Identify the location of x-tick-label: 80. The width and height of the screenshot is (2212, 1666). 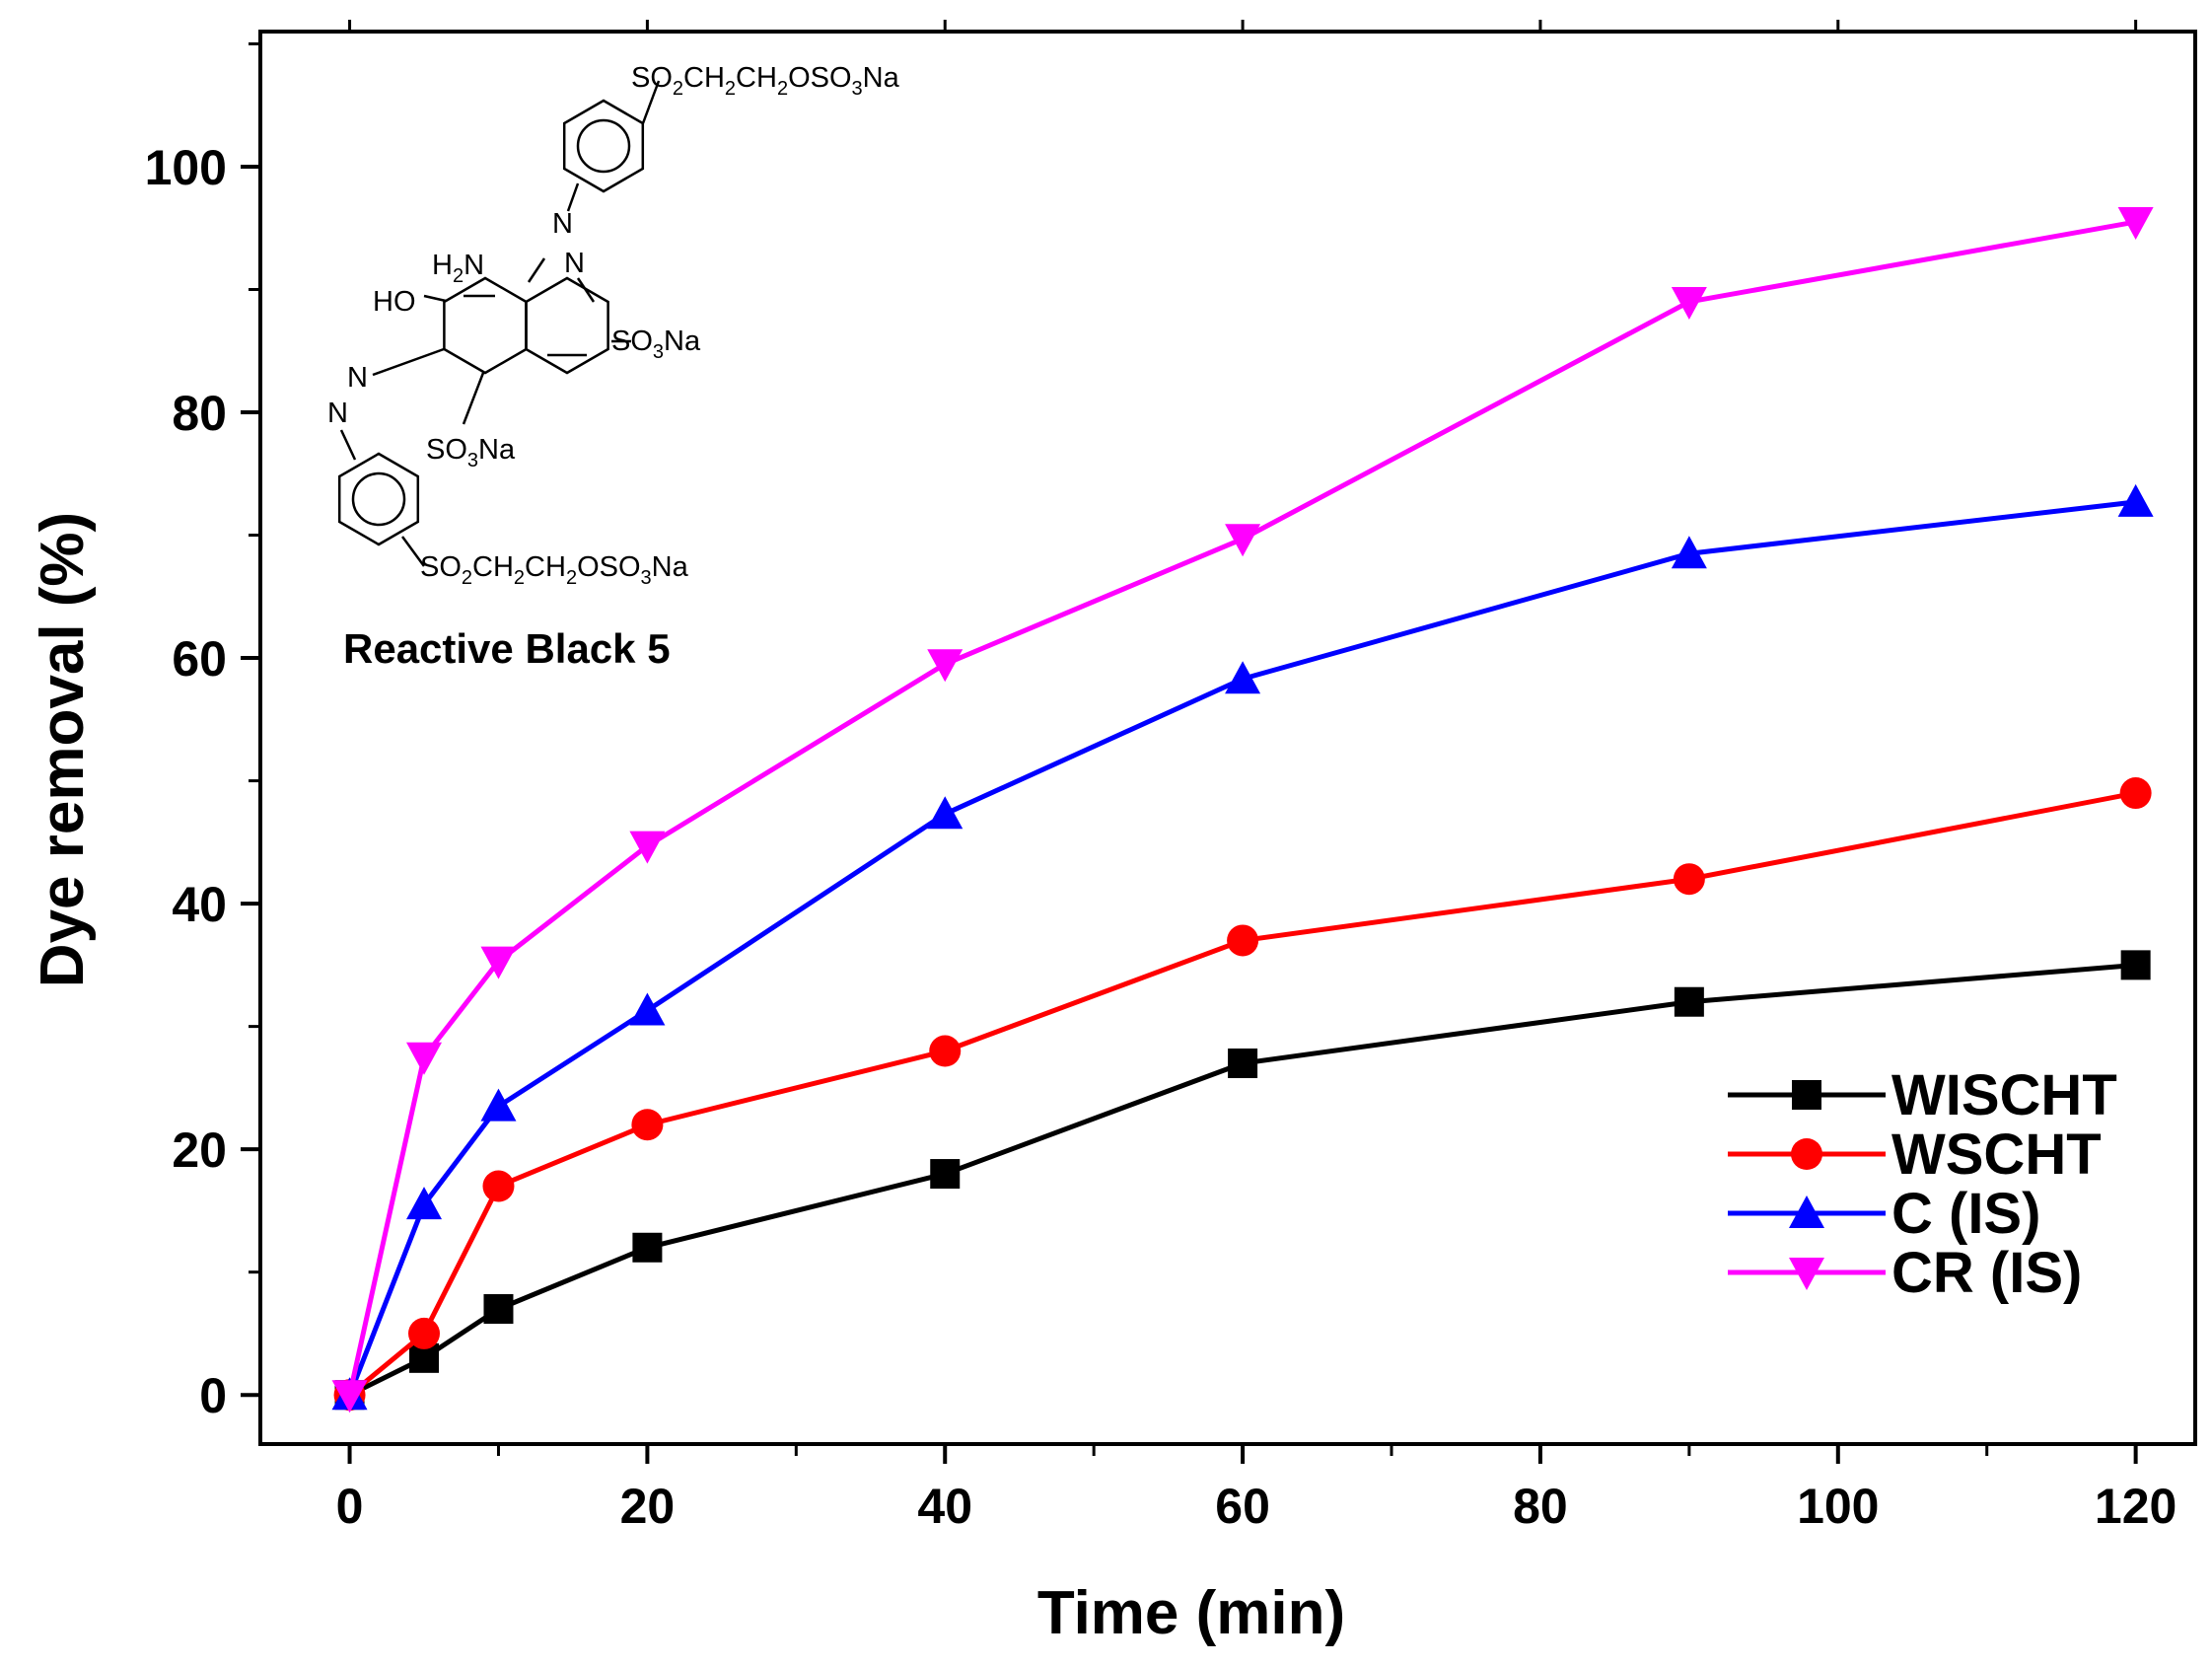
(1540, 1506).